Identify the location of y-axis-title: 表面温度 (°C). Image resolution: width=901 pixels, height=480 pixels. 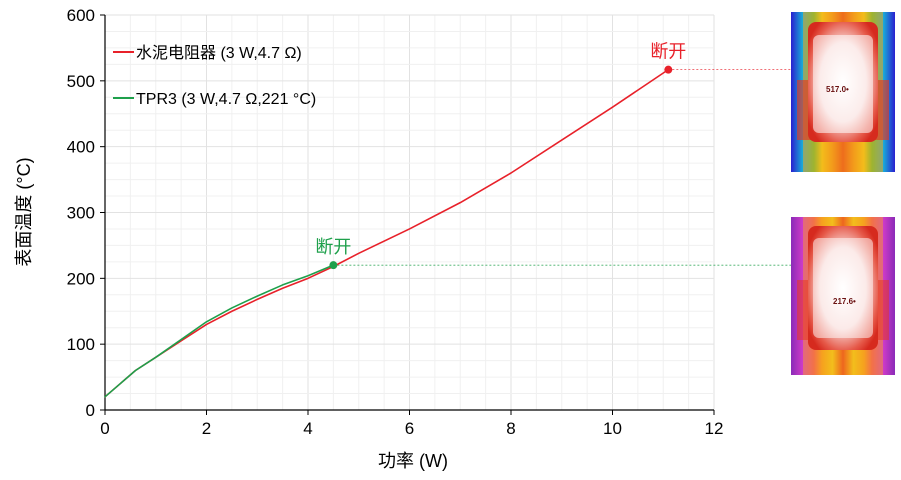
(24, 211).